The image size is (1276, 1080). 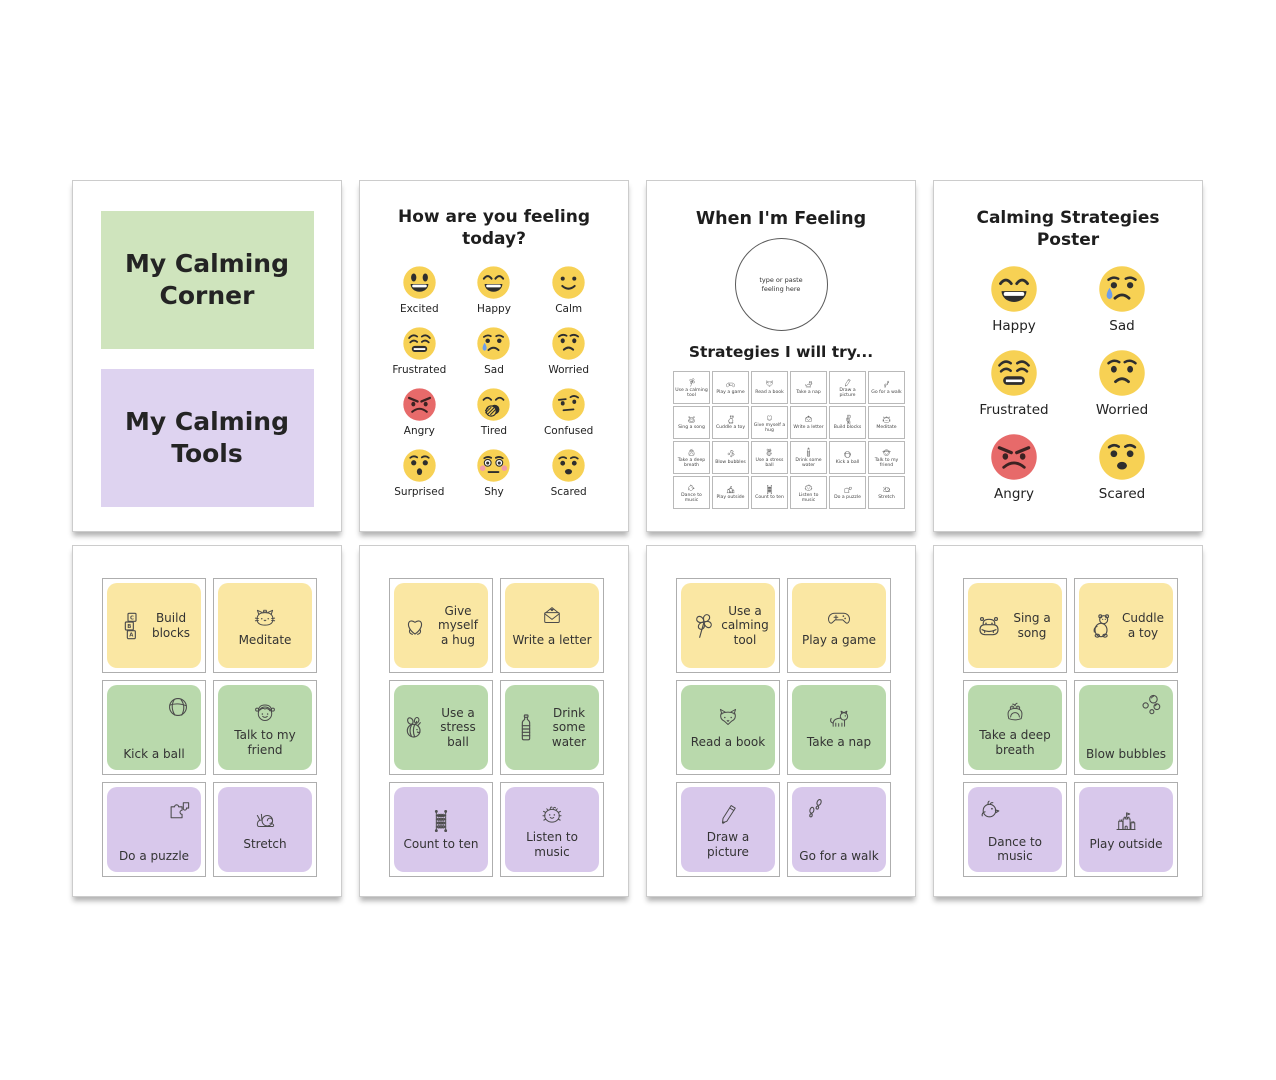 What do you see at coordinates (154, 829) in the screenshot?
I see `tool-card: Do a puzzle` at bounding box center [154, 829].